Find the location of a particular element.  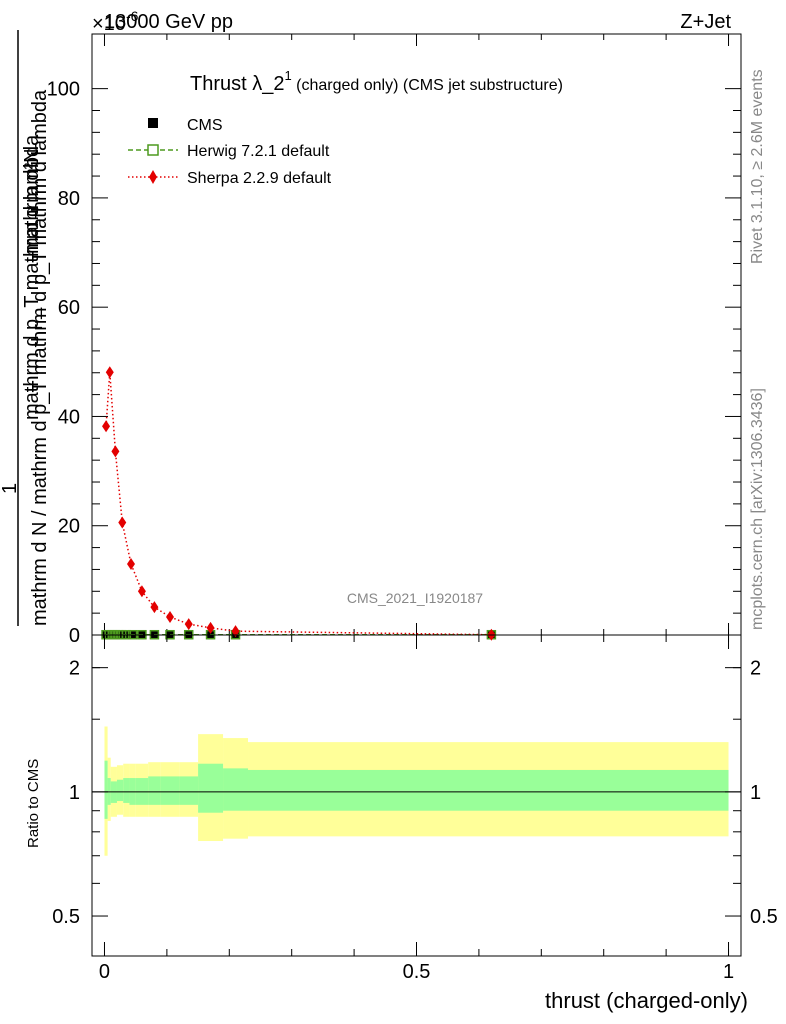

ratio-ytick-label-right: 0.5 is located at coordinates (764, 917).